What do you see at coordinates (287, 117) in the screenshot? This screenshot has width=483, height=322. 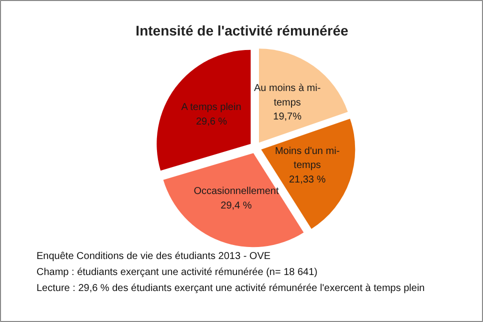 I see `data-label: 19,7%` at bounding box center [287, 117].